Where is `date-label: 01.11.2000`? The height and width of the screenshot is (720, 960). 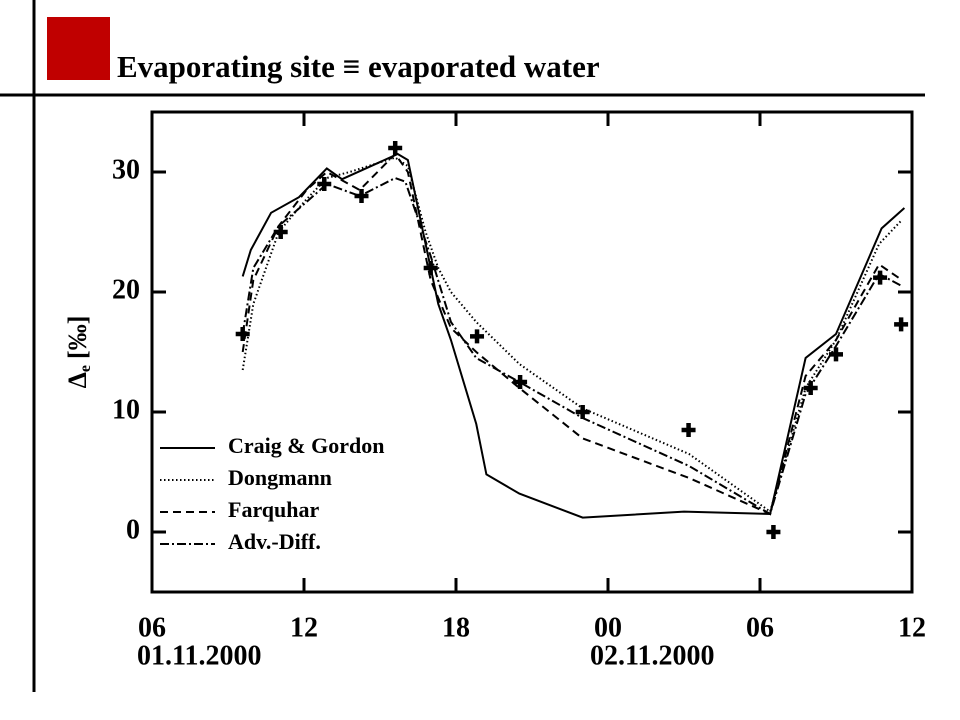 date-label: 01.11.2000 is located at coordinates (199, 655).